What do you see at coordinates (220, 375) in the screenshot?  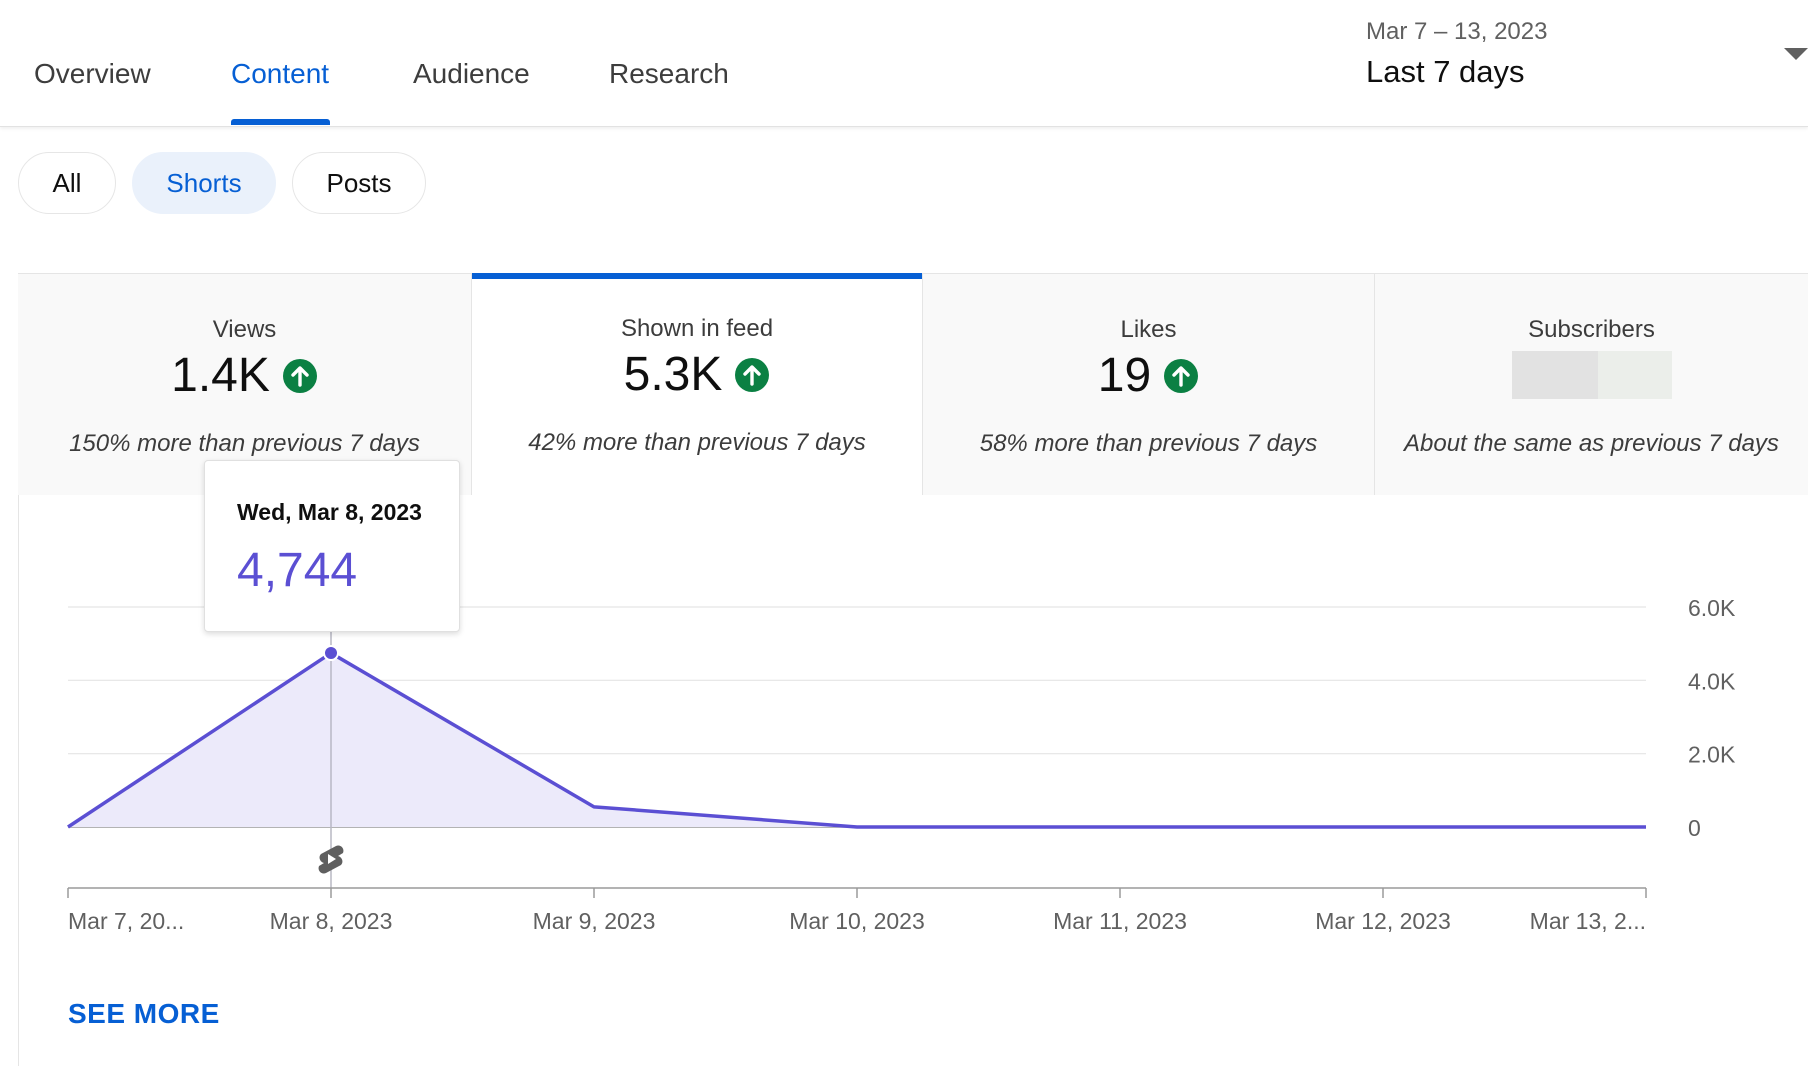 I see `metric-value: 1.4K` at bounding box center [220, 375].